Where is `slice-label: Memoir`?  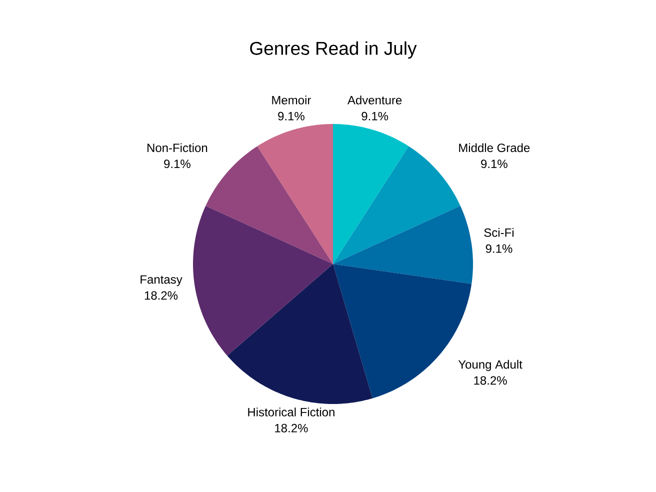 slice-label: Memoir is located at coordinates (291, 100).